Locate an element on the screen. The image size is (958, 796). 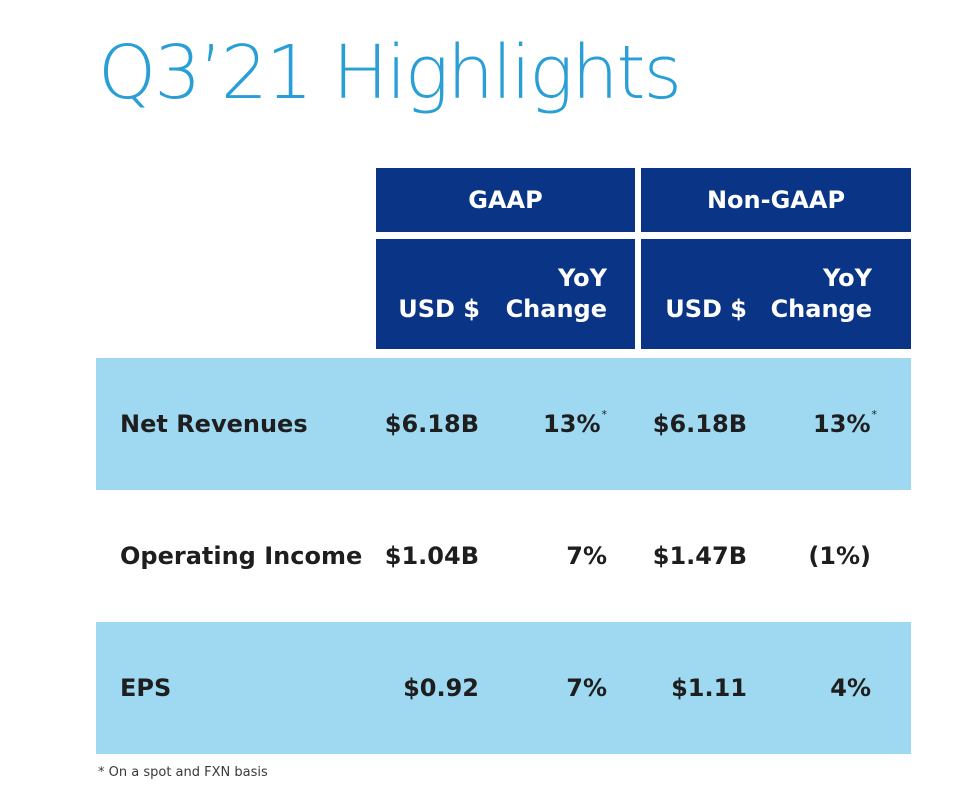
subheader-gaap: USD $ YoY Change is located at coordinates (505, 294).